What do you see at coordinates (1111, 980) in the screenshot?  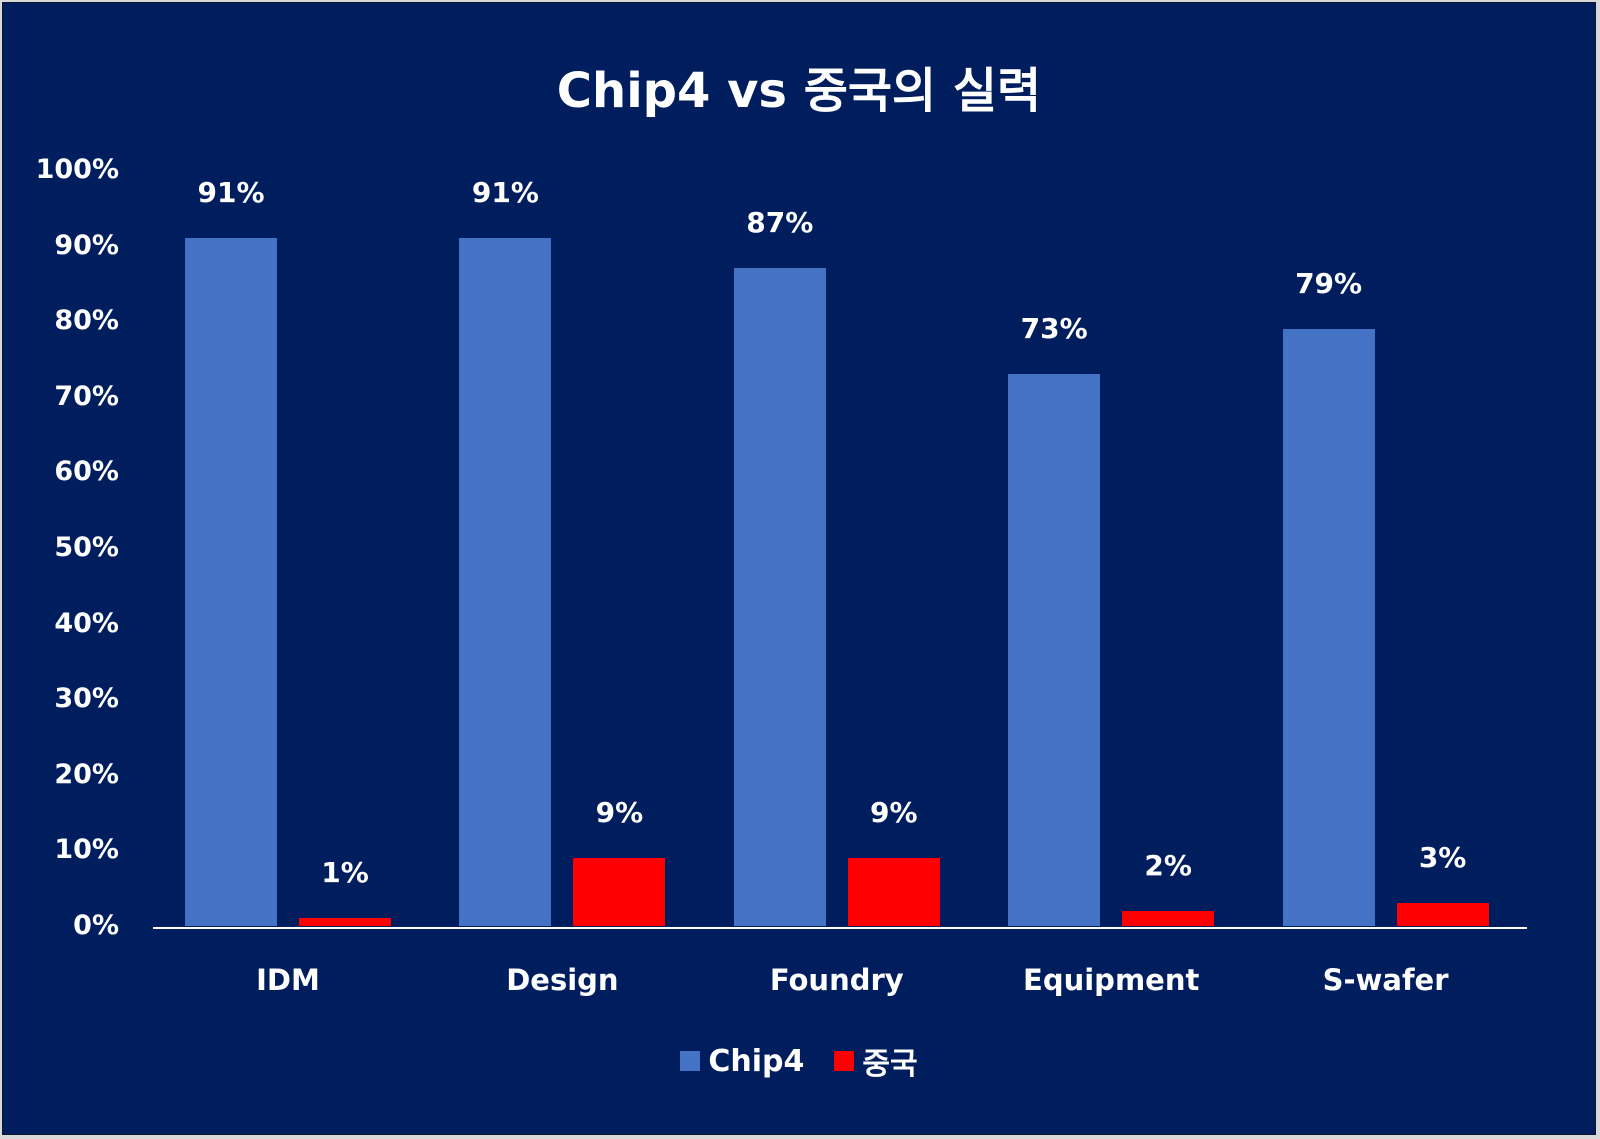 I see `x-tick-label-equipment: Equipment` at bounding box center [1111, 980].